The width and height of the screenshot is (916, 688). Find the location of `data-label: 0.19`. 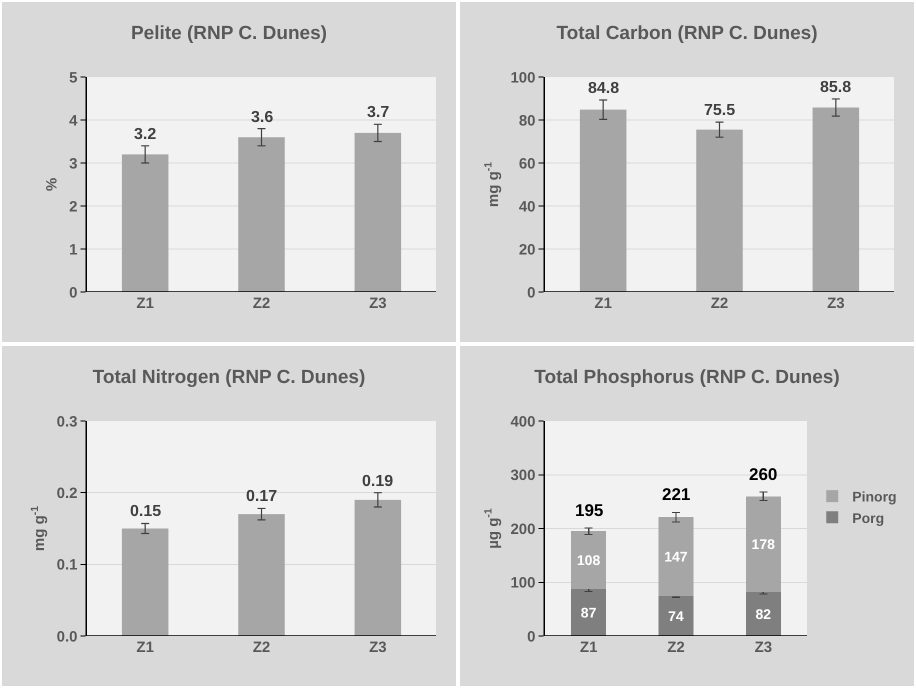

data-label: 0.19 is located at coordinates (378, 481).